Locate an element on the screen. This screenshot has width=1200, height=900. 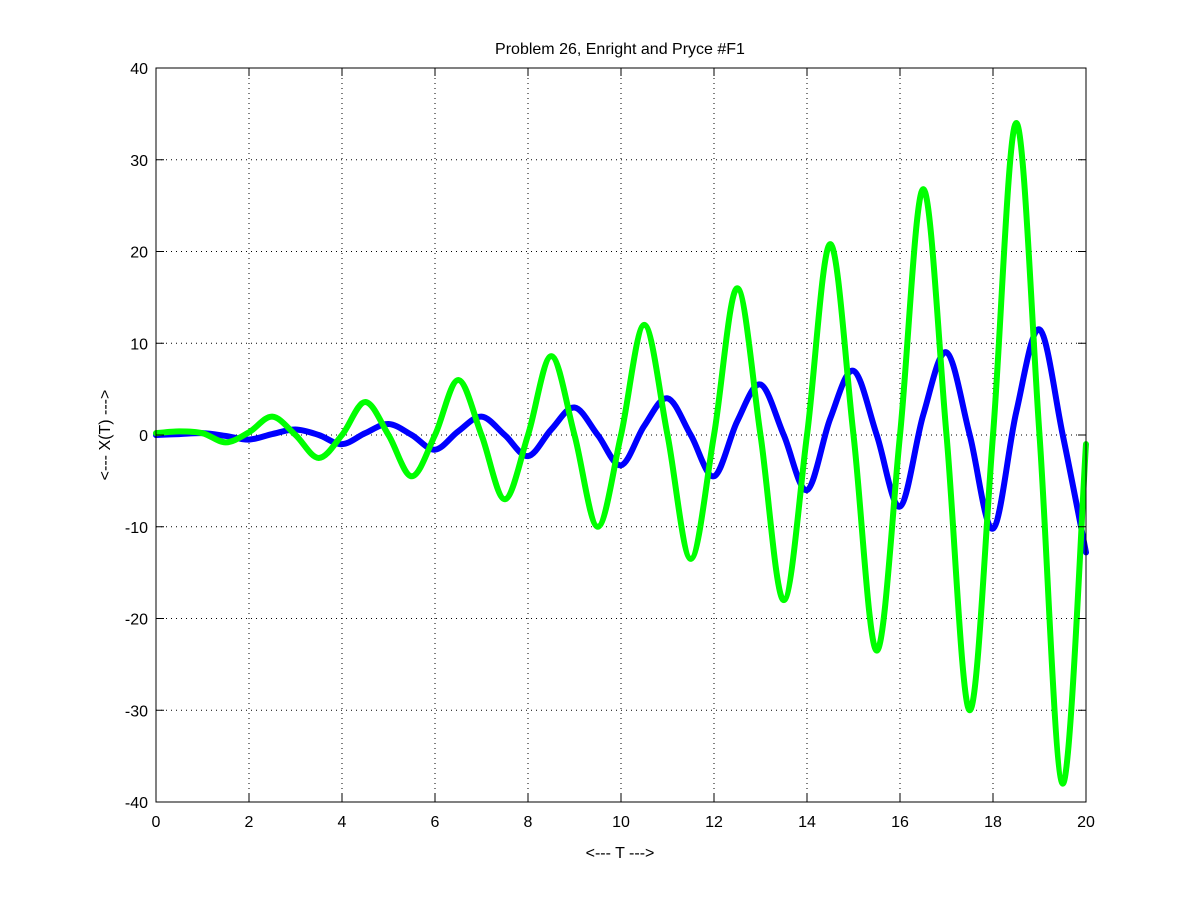
y-tick-label: 40 is located at coordinates (139, 69).